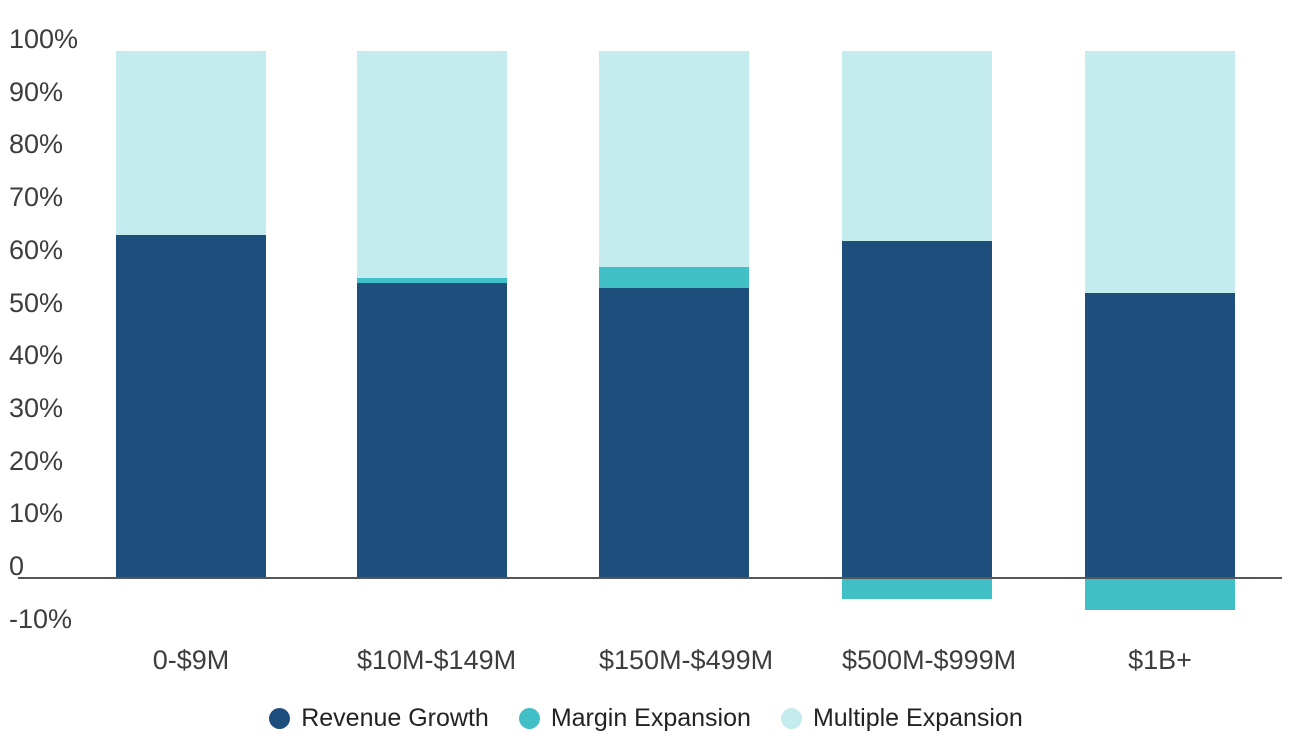 Image resolution: width=1292 pixels, height=752 pixels. What do you see at coordinates (395, 718) in the screenshot?
I see `legend-label: Revenue Growth` at bounding box center [395, 718].